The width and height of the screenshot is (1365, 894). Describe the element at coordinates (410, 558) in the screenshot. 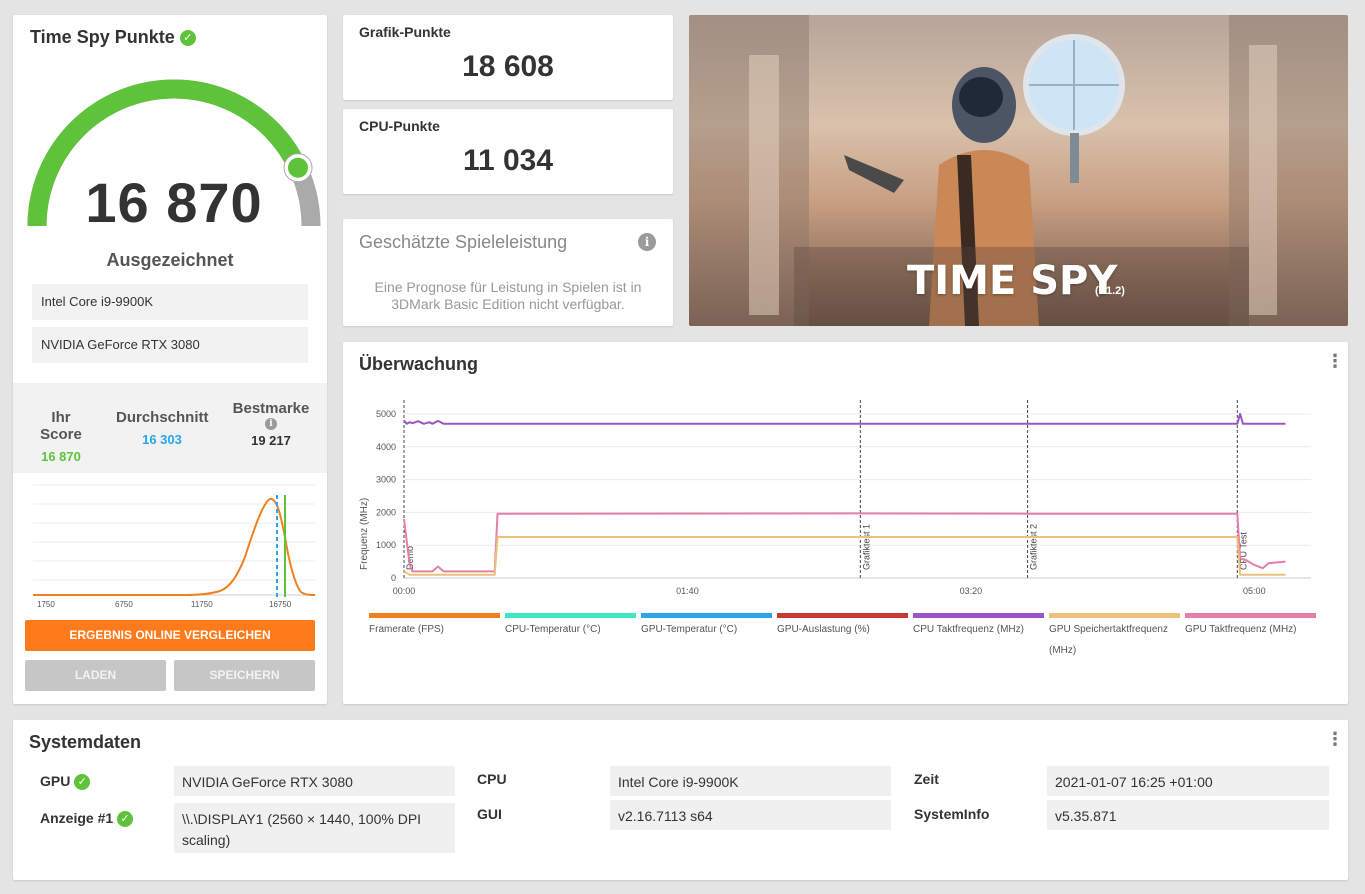

I see `phase-marker-label: Demo` at that location.